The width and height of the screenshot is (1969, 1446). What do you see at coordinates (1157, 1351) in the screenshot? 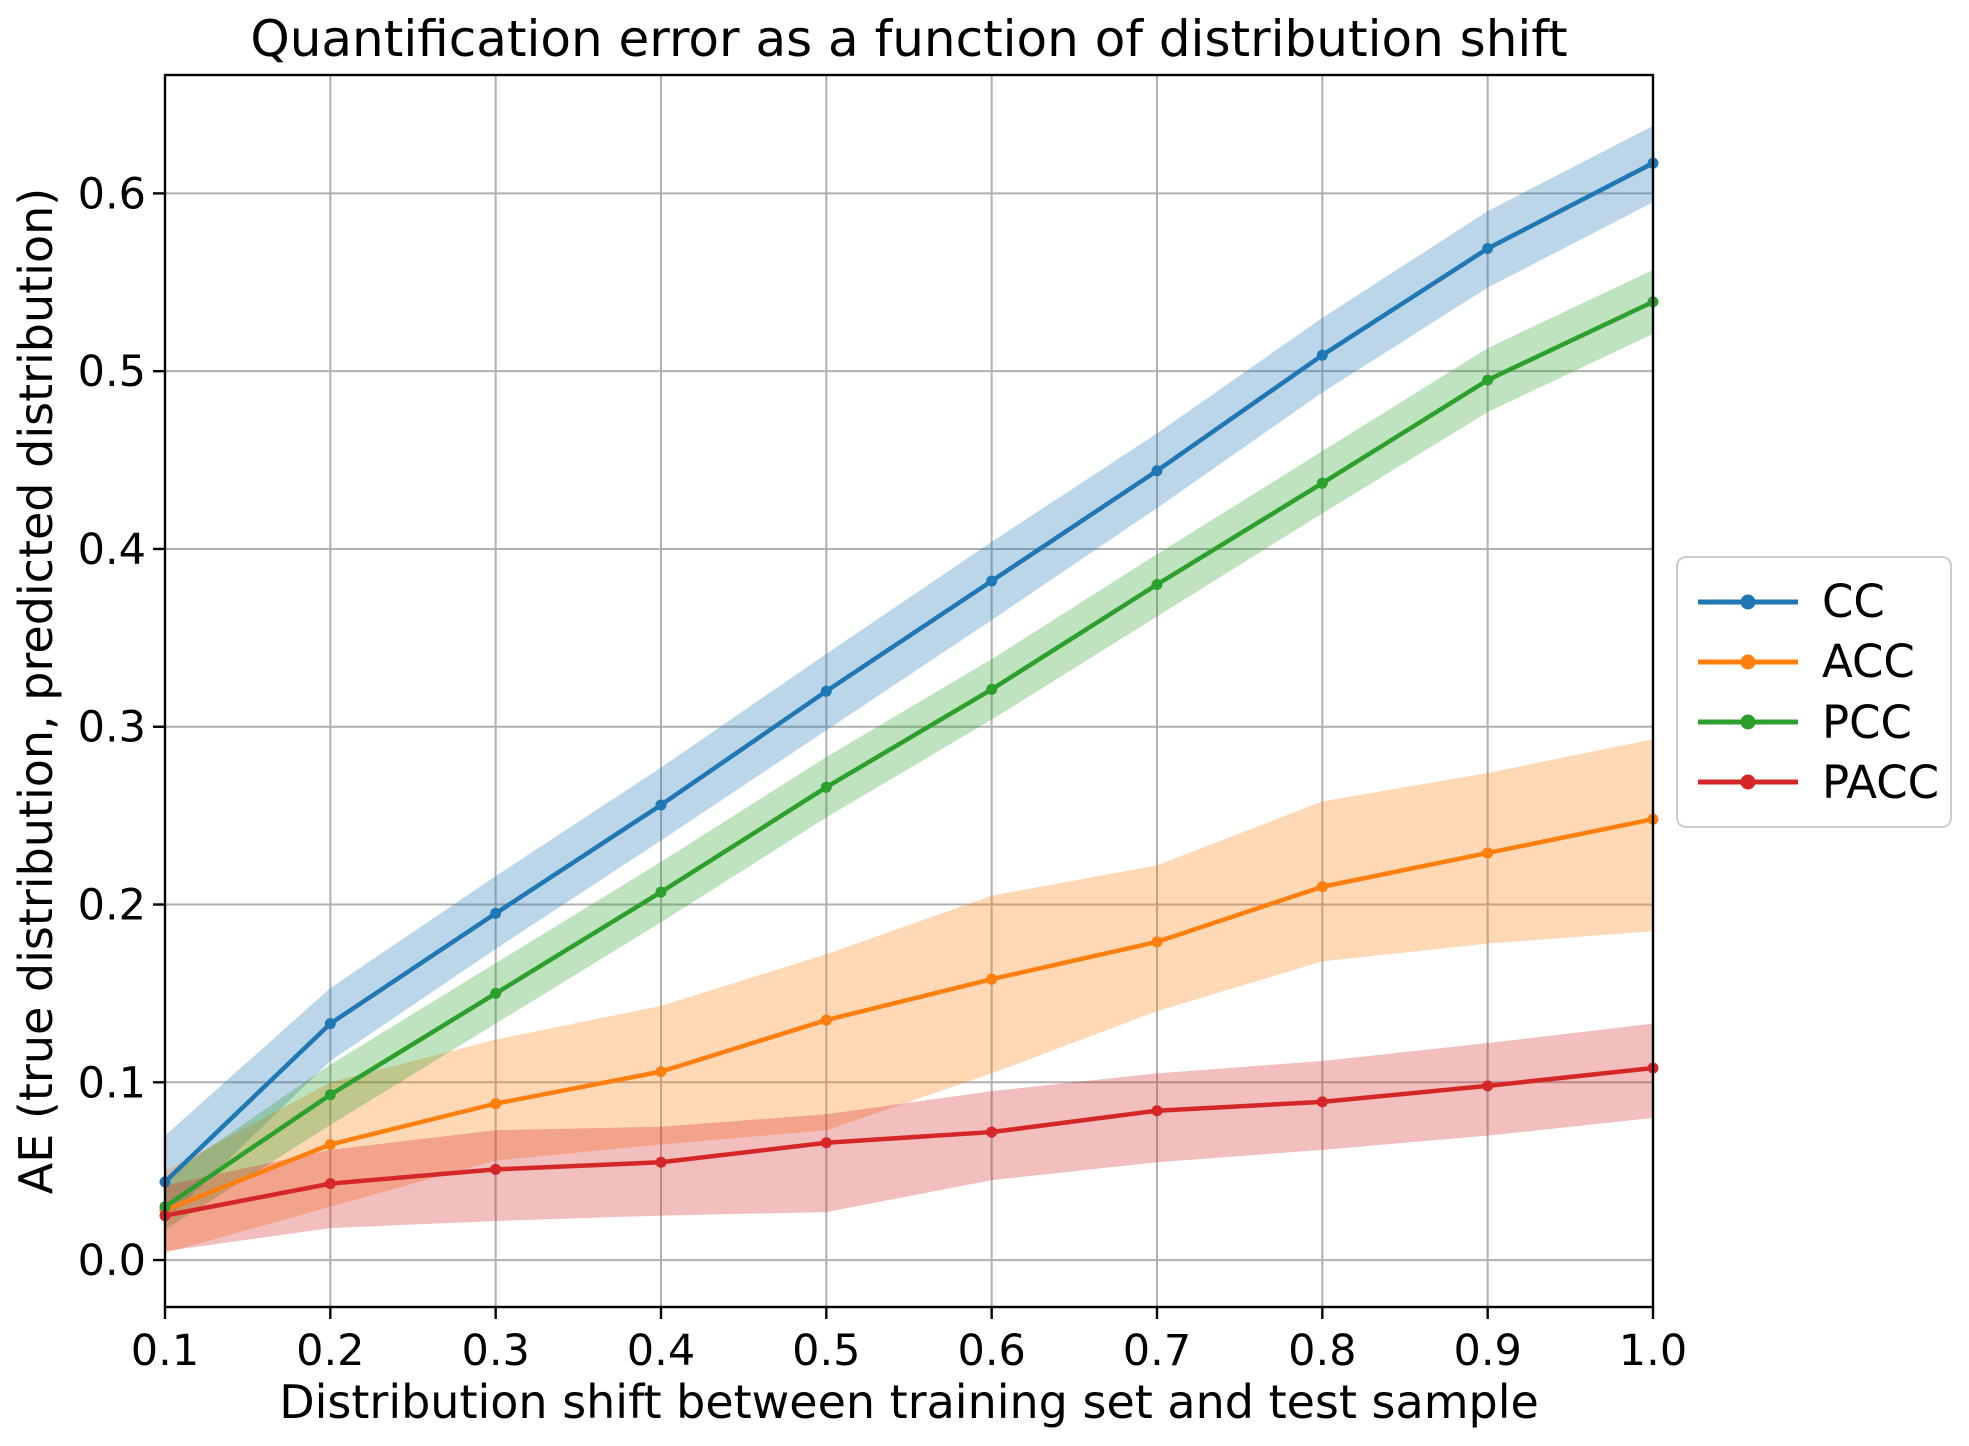
I see `x-tick-label: 0.7` at bounding box center [1157, 1351].